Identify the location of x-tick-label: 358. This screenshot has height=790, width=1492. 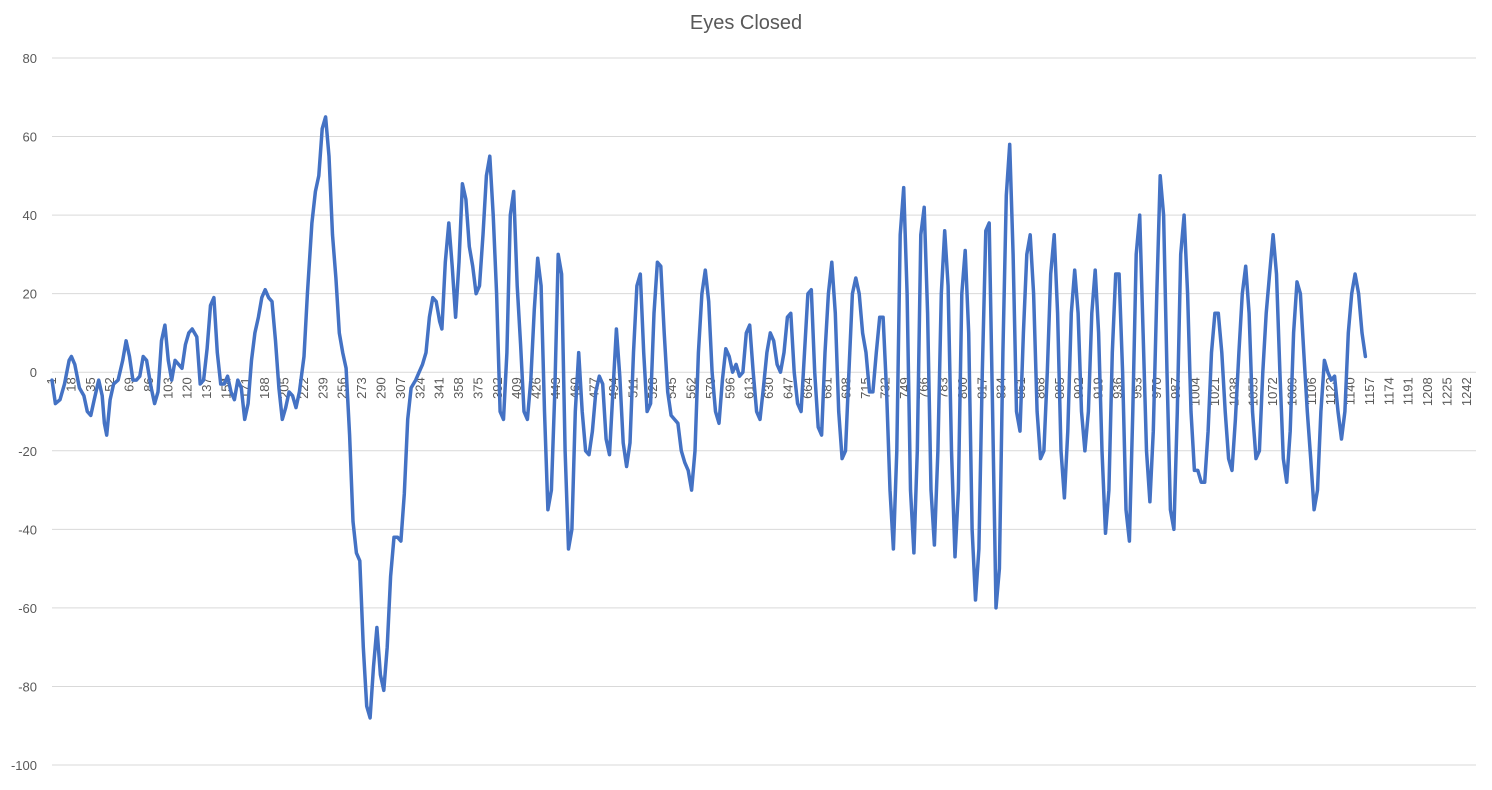
(458, 388).